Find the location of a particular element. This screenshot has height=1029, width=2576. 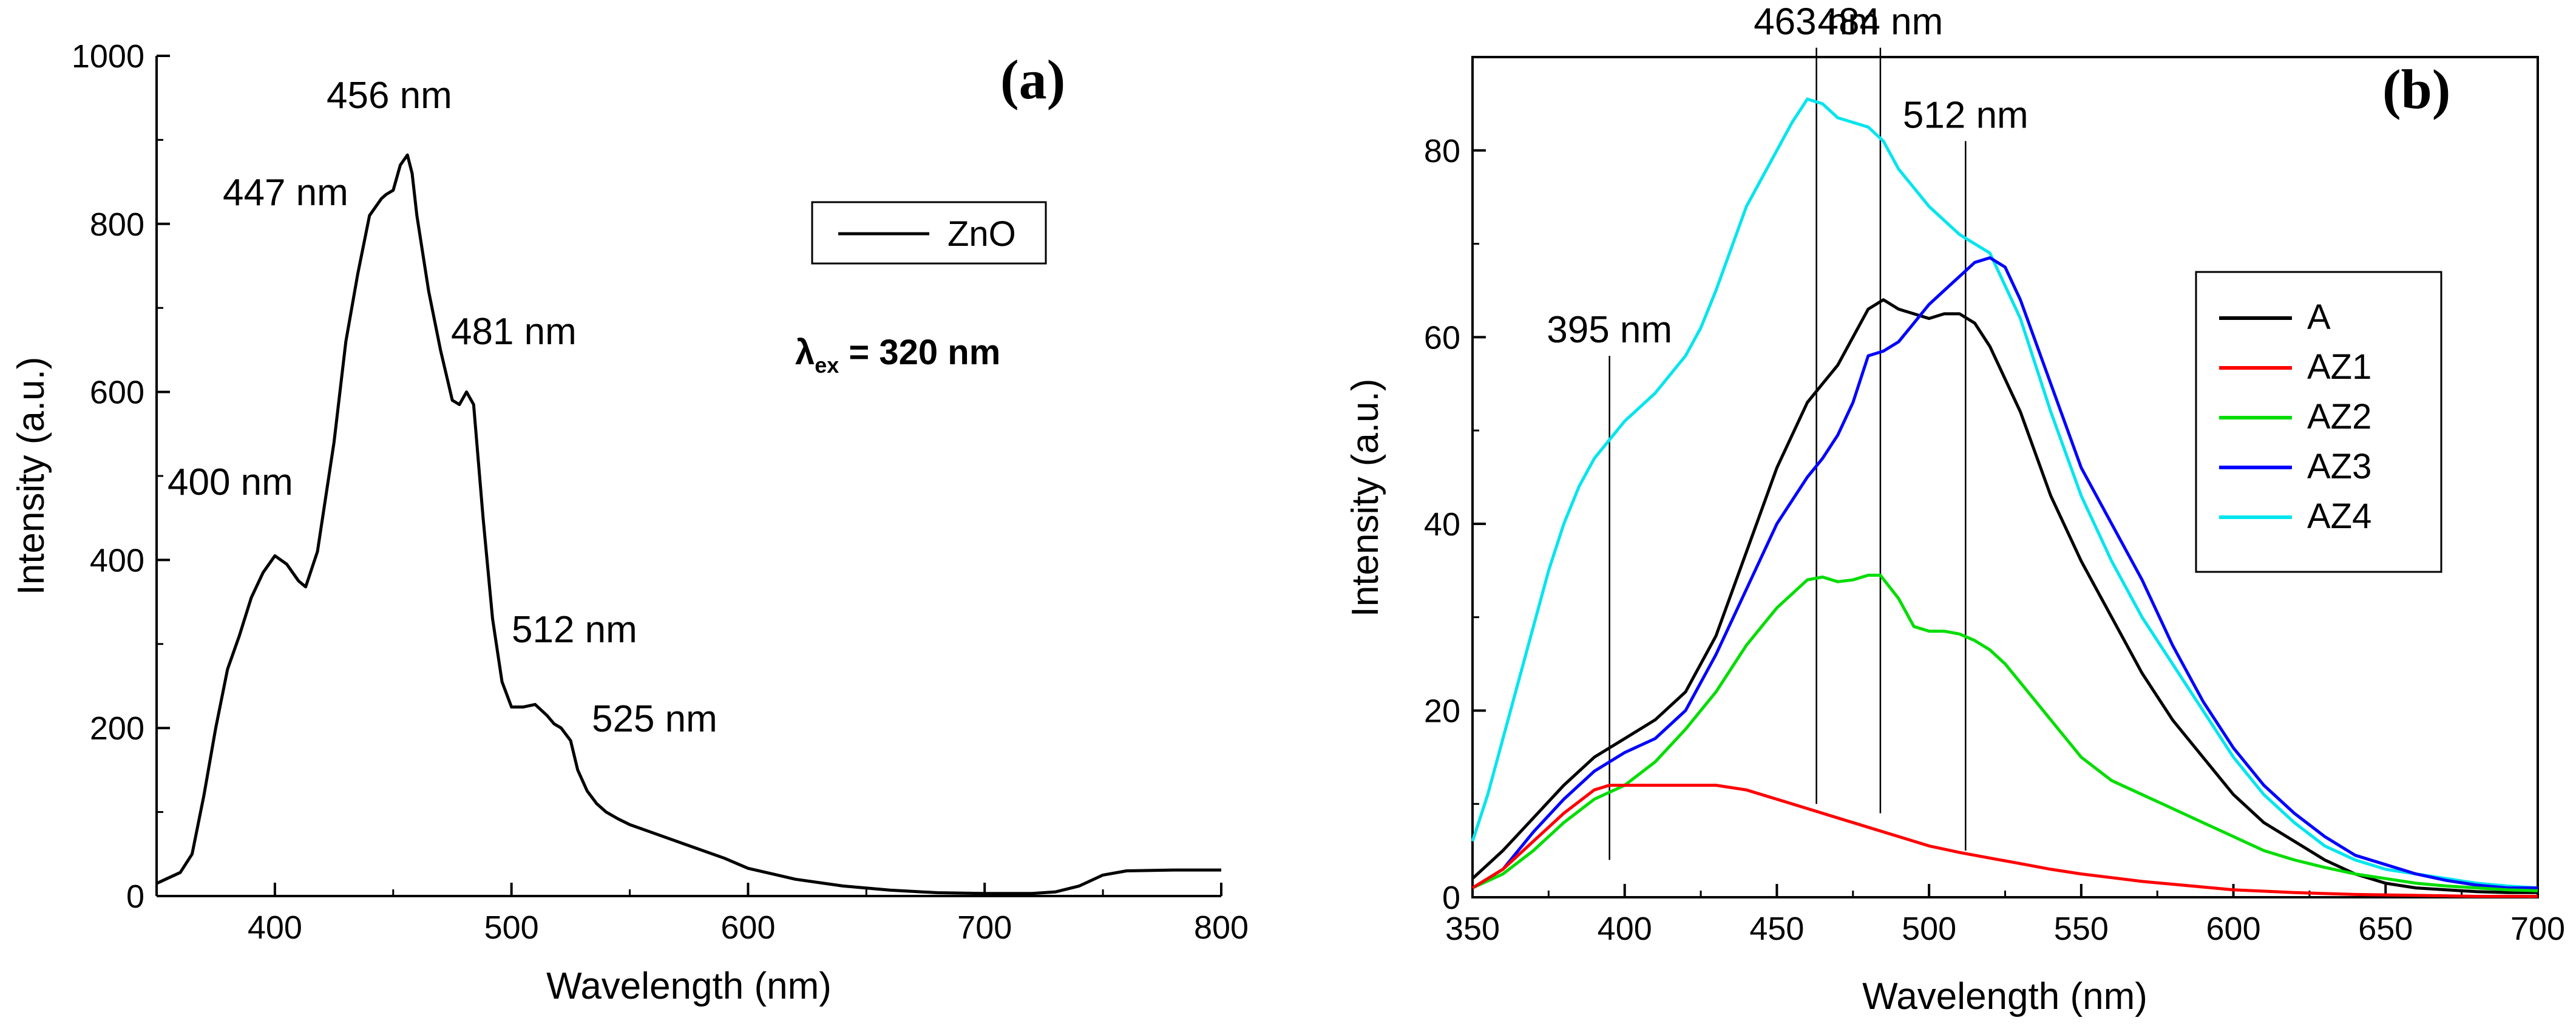

legend-items-b: A AZ1 AZ2 AZ3 AZ4 is located at coordinates (2295, 416).